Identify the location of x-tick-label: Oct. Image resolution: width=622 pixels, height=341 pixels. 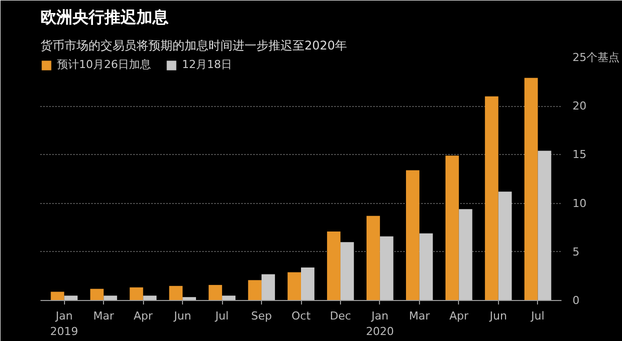
(301, 316).